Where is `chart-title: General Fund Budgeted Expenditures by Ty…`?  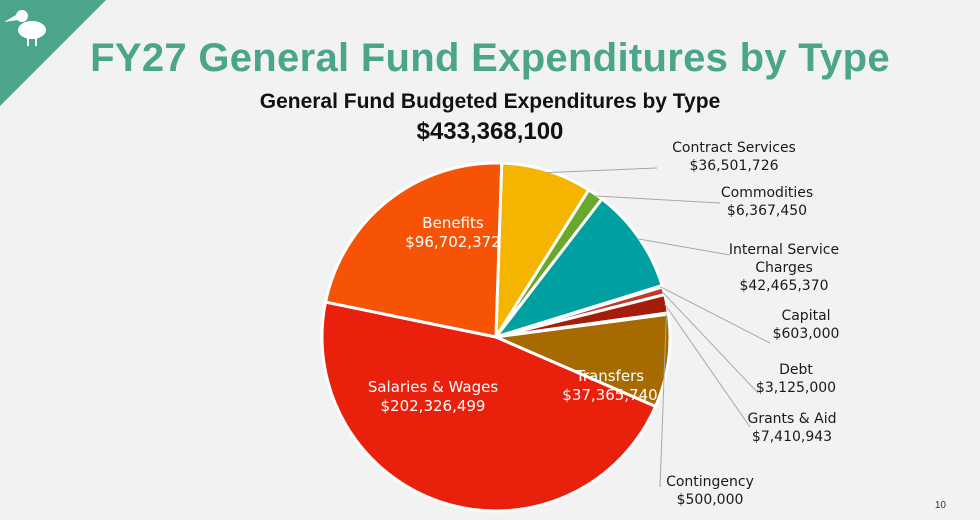 chart-title: General Fund Budgeted Expenditures by Ty… is located at coordinates (490, 101).